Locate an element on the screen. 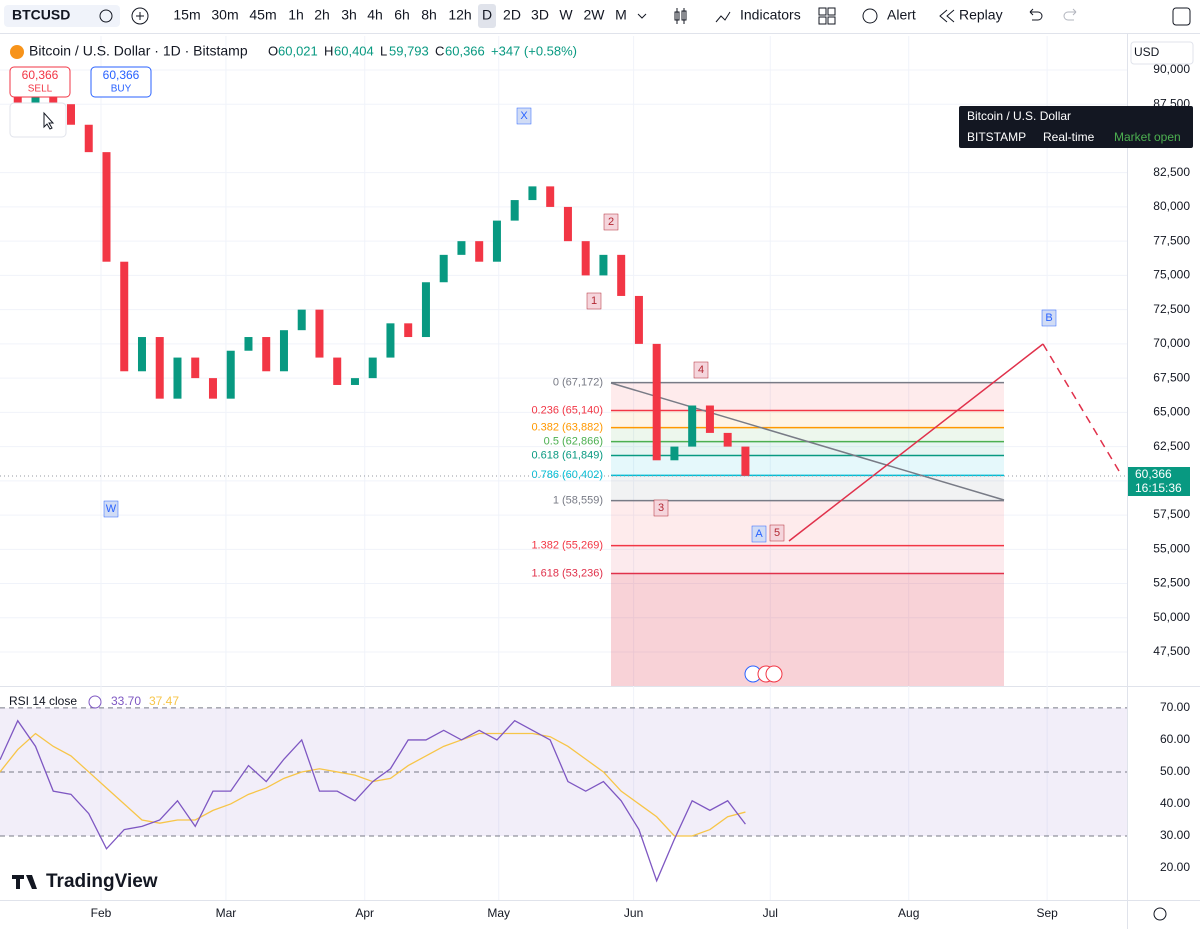  indicators-icon is located at coordinates (723, 17).